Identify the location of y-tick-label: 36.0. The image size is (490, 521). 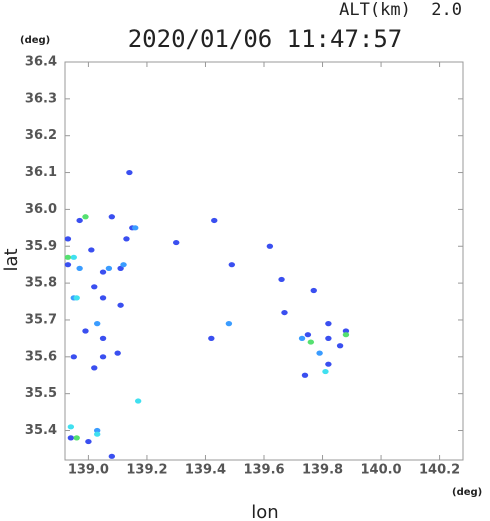
(41, 209).